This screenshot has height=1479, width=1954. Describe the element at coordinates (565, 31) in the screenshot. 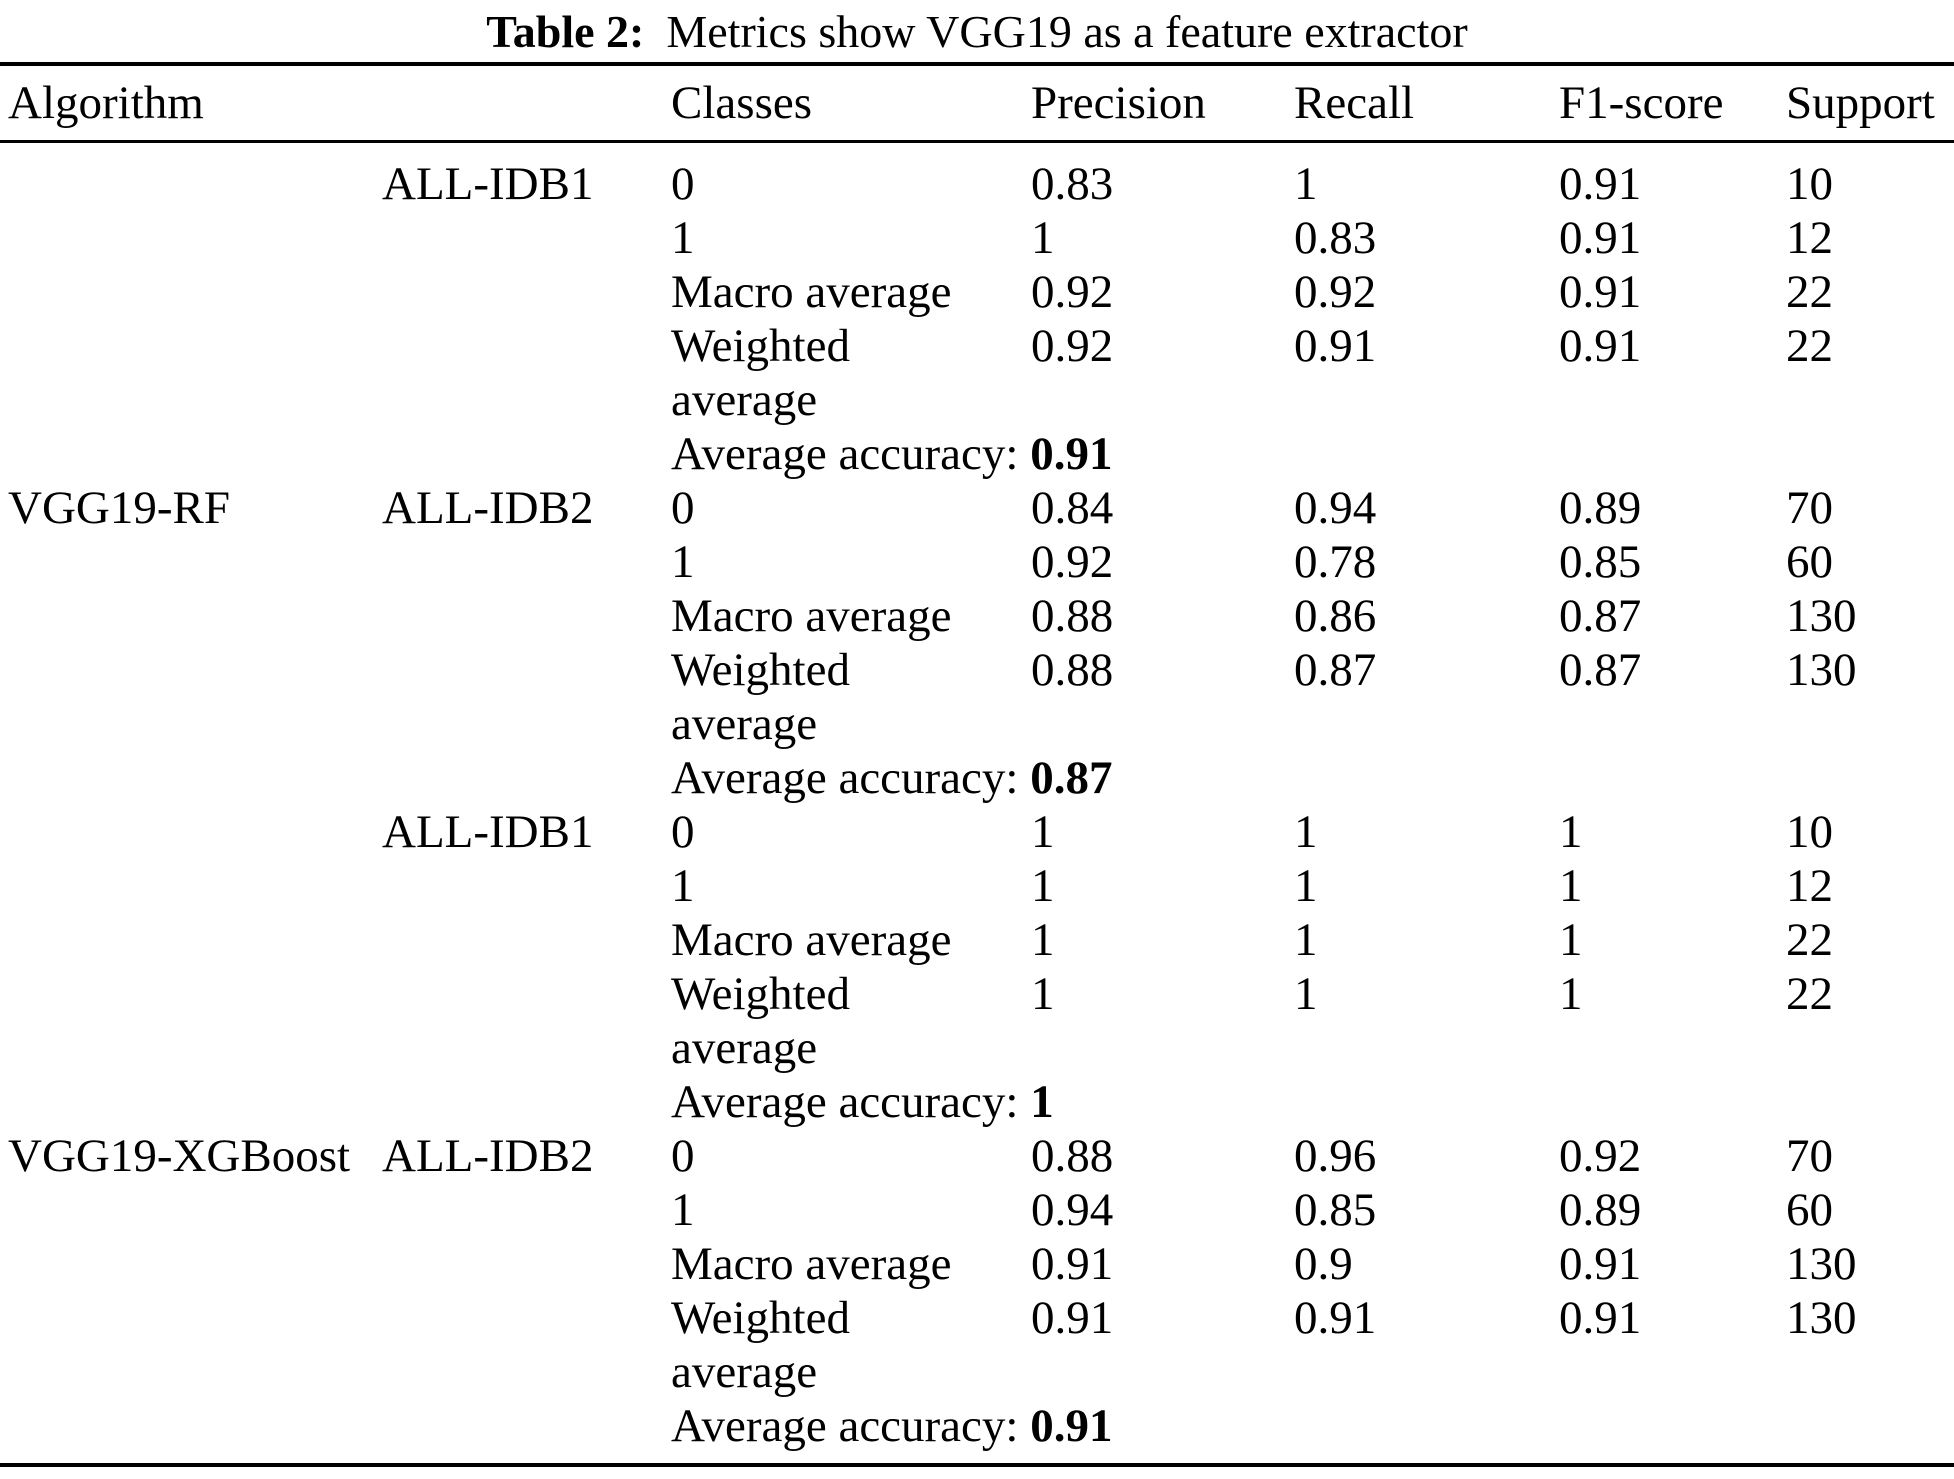

I see `table-caption-number: Table 2:` at that location.